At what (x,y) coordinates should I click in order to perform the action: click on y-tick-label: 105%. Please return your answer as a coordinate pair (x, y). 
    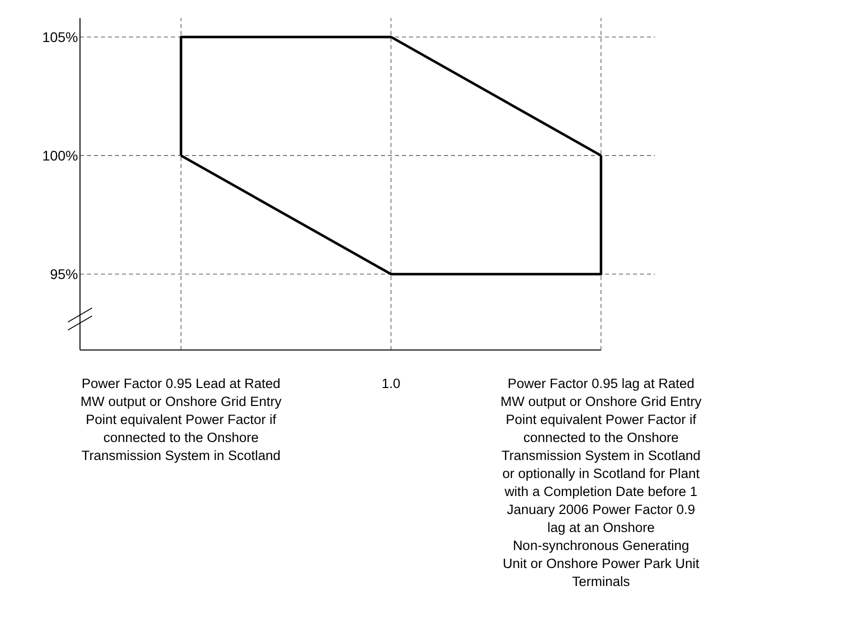
    Looking at the image, I should click on (60, 36).